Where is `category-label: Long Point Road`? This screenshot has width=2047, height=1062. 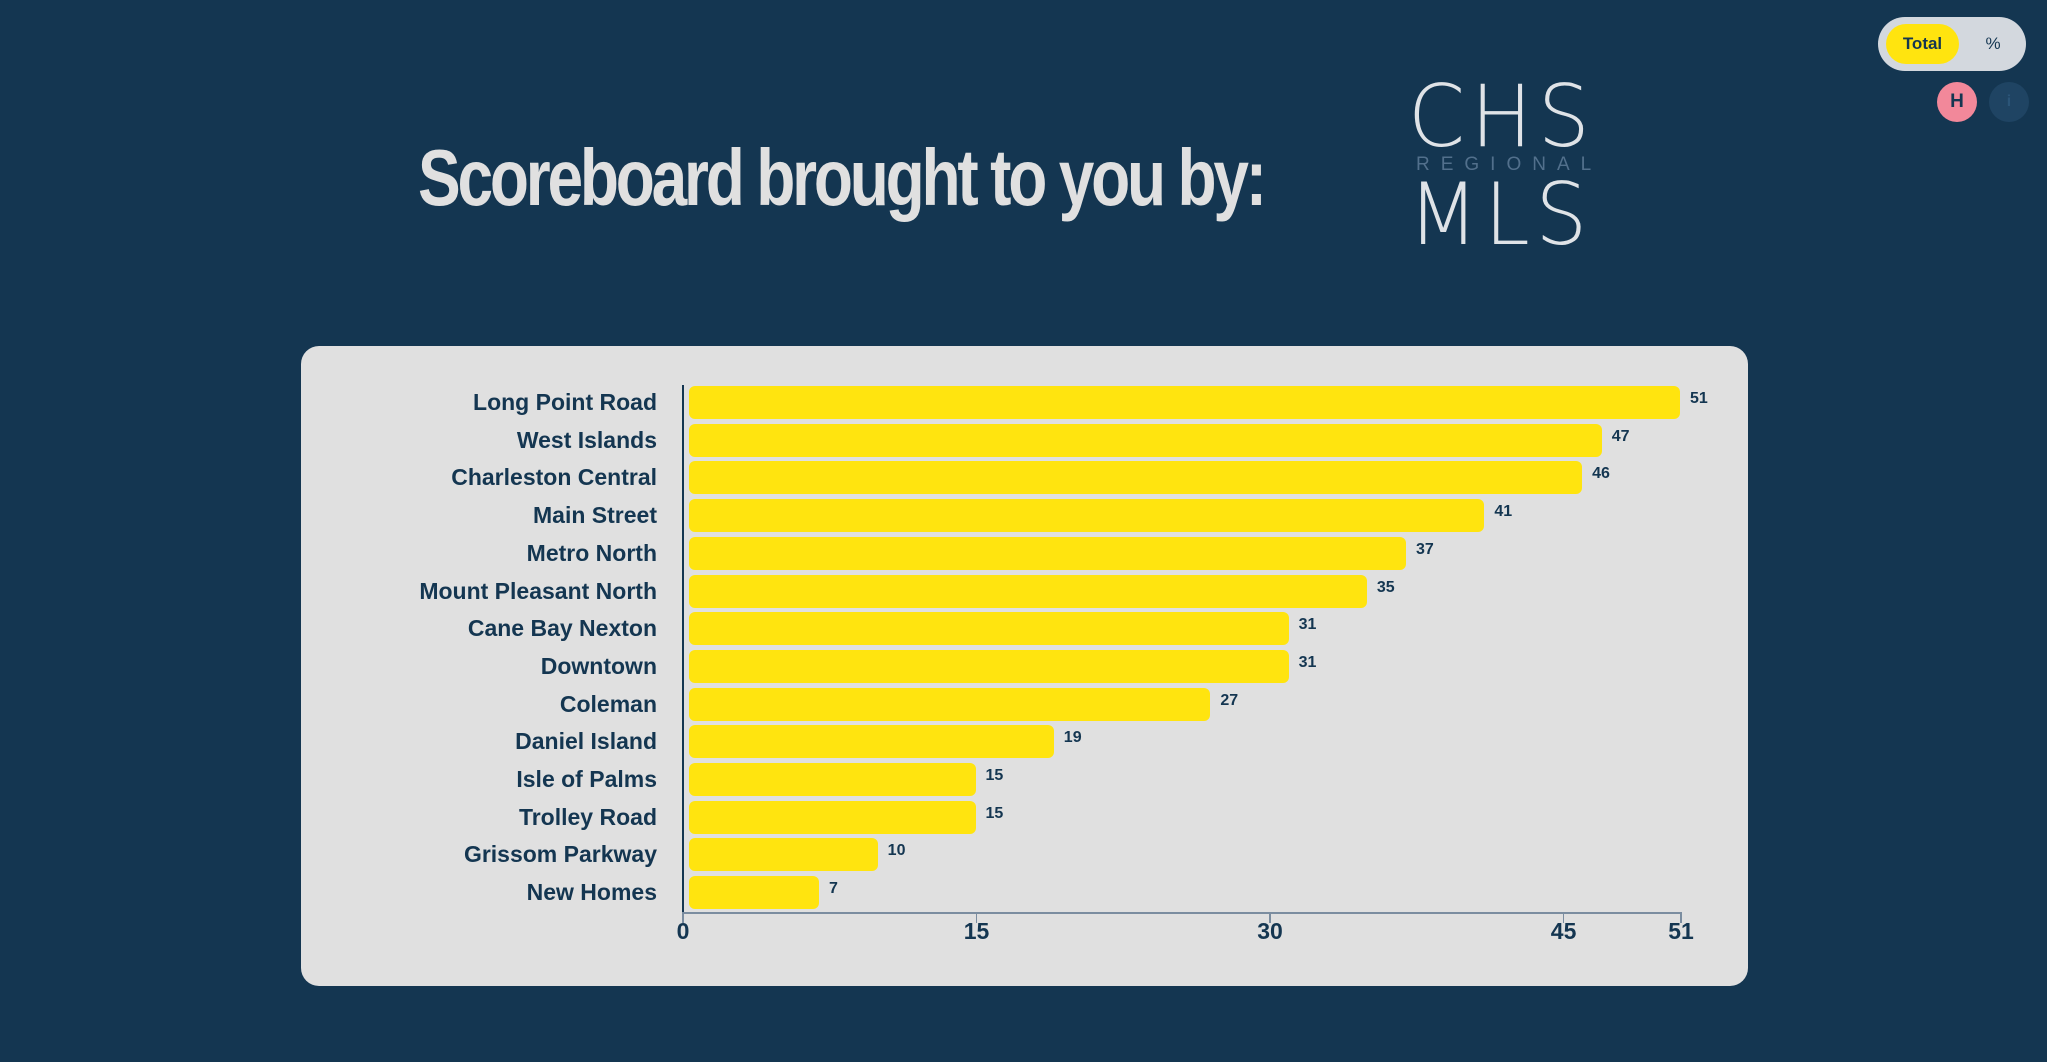
category-label: Long Point Road is located at coordinates (565, 402).